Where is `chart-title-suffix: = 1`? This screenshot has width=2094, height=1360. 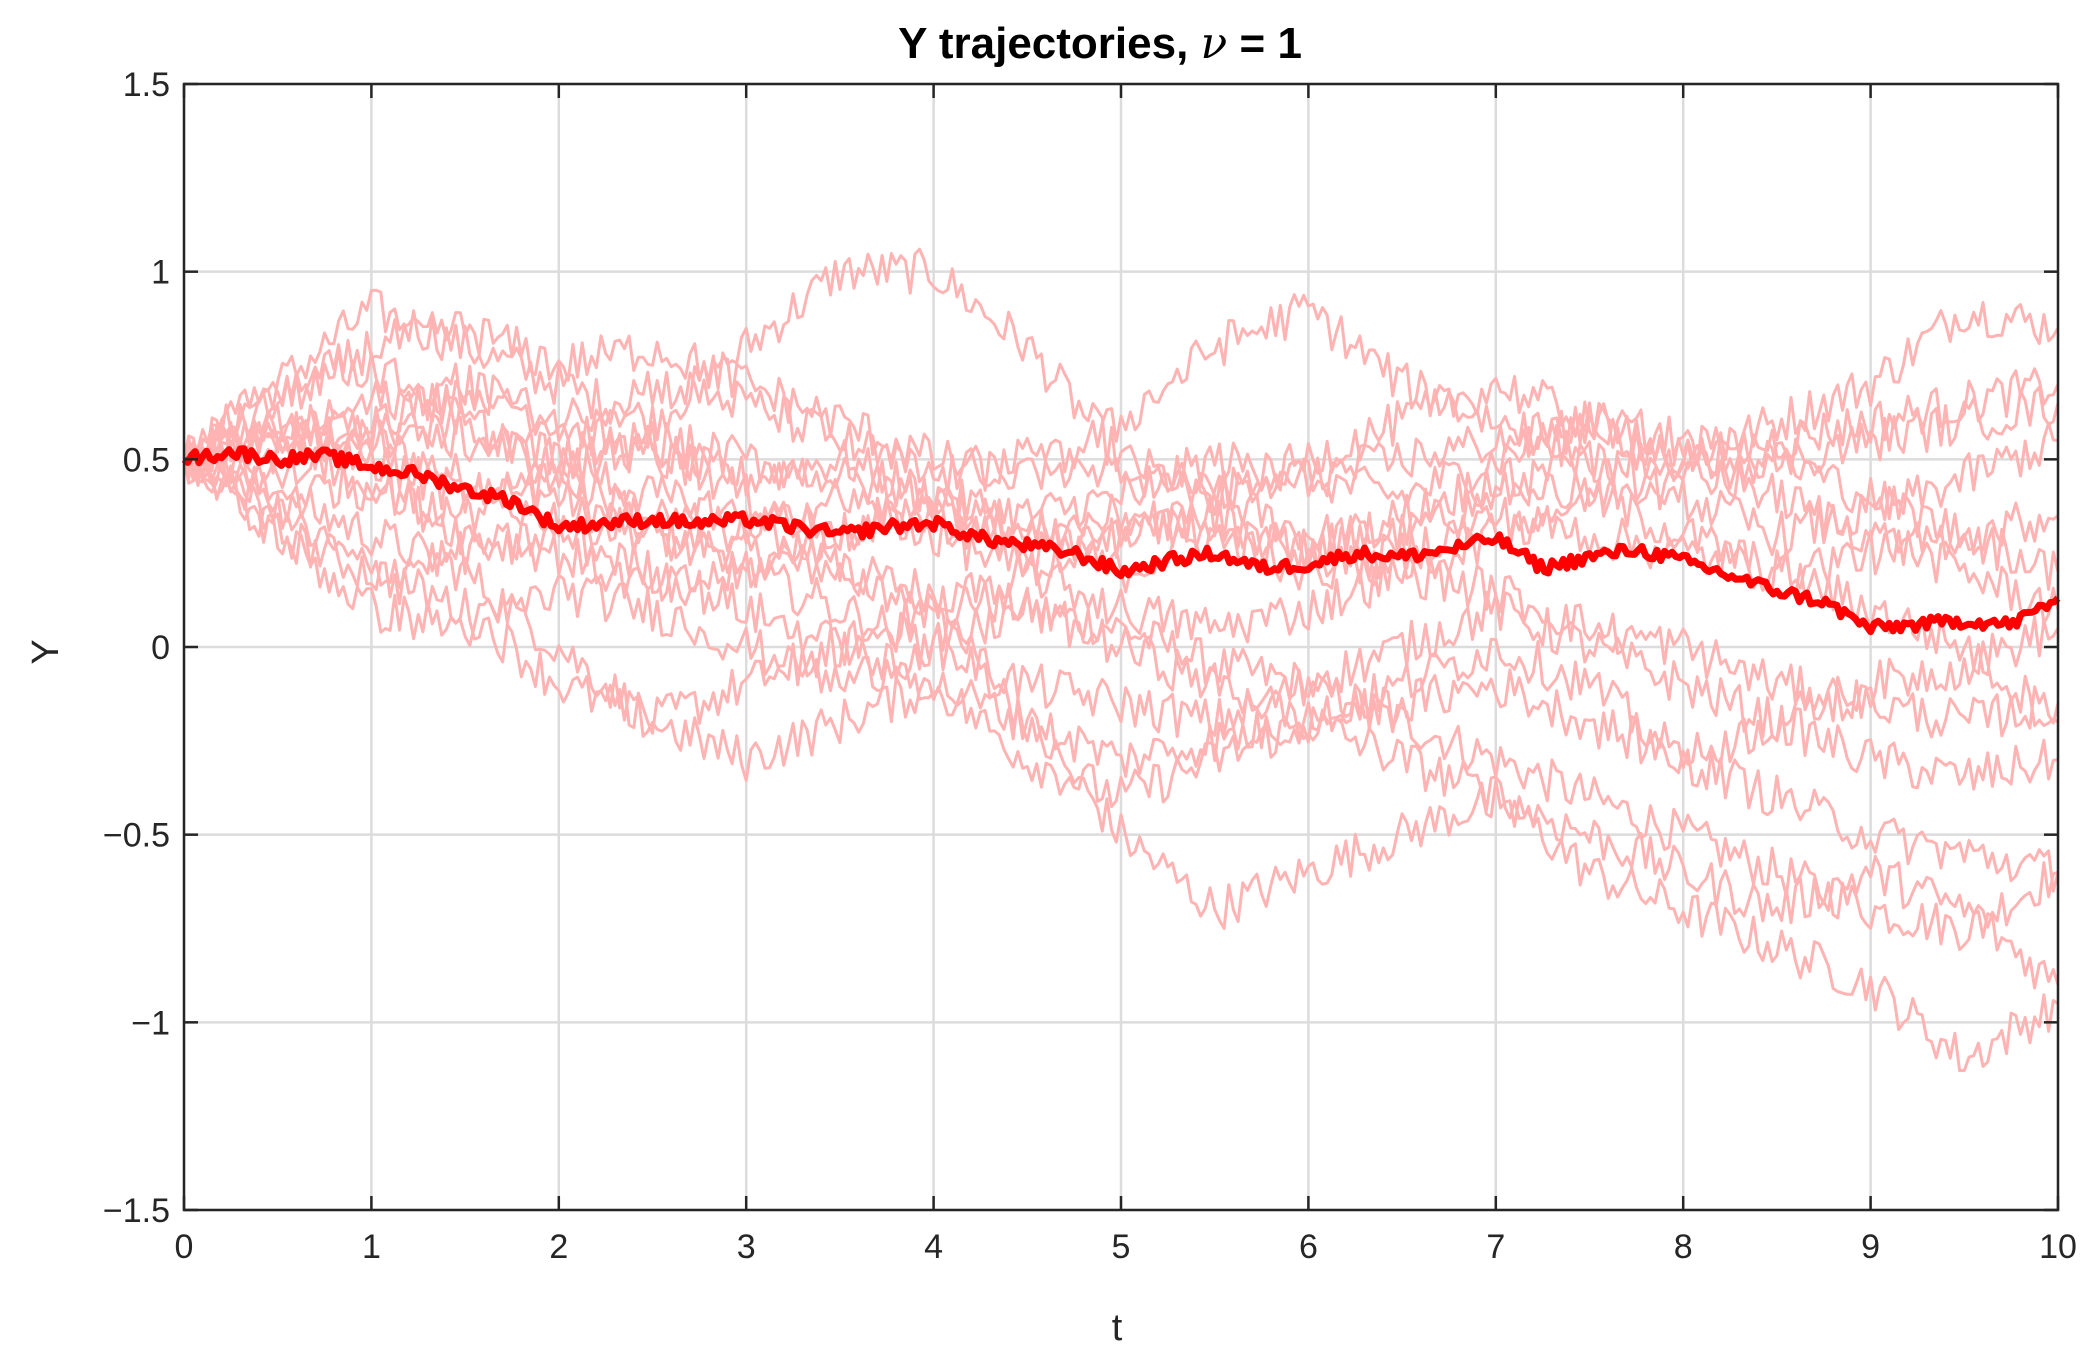 chart-title-suffix: = 1 is located at coordinates (1264, 43).